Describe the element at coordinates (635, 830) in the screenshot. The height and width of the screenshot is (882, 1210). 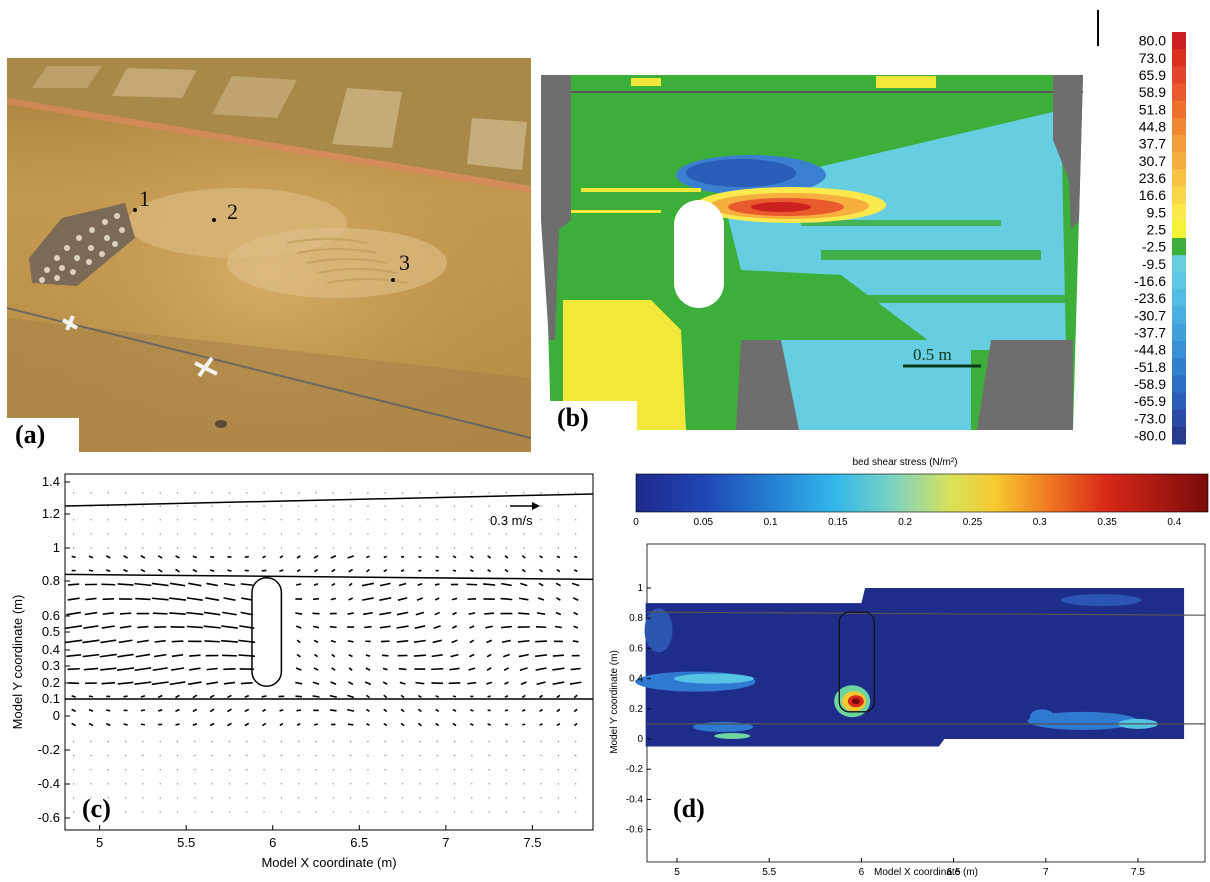
I see `y-tick-label: -0.6` at that location.